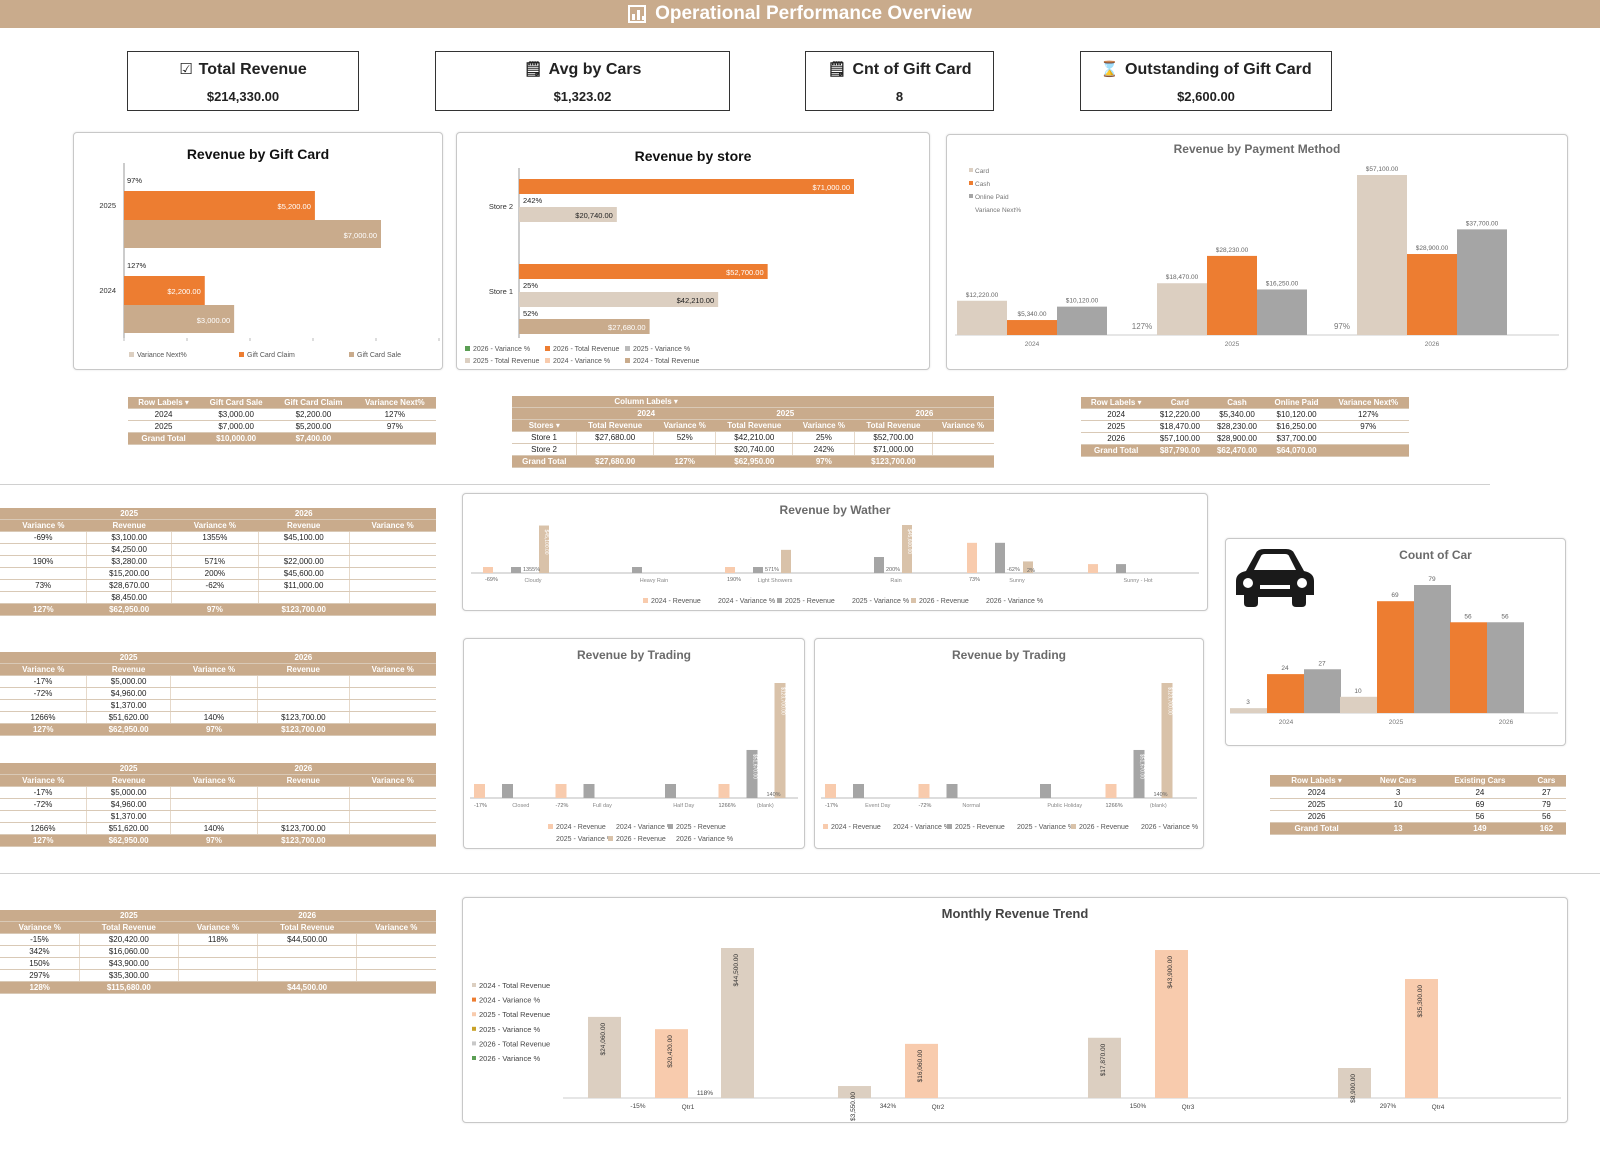  What do you see at coordinates (835, 510) in the screenshot?
I see `chart-title: Revenue by Wather` at bounding box center [835, 510].